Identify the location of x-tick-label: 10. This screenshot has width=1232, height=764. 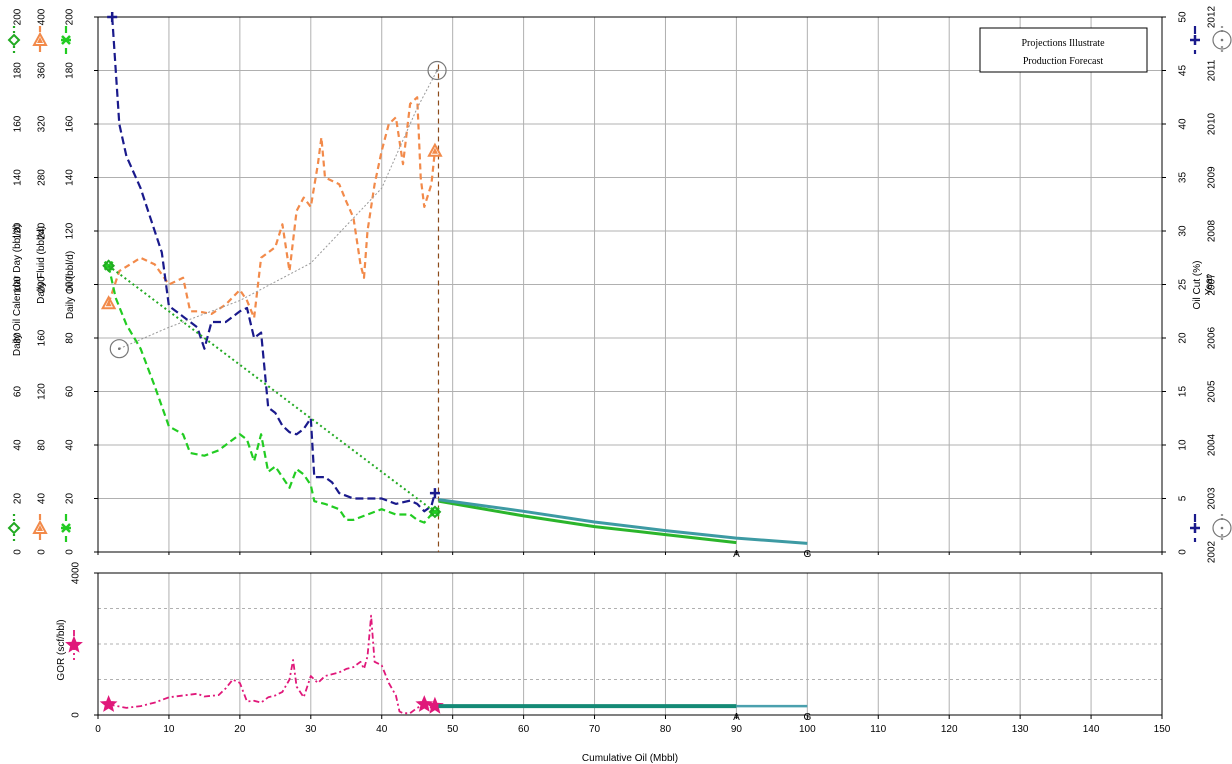
(169, 729).